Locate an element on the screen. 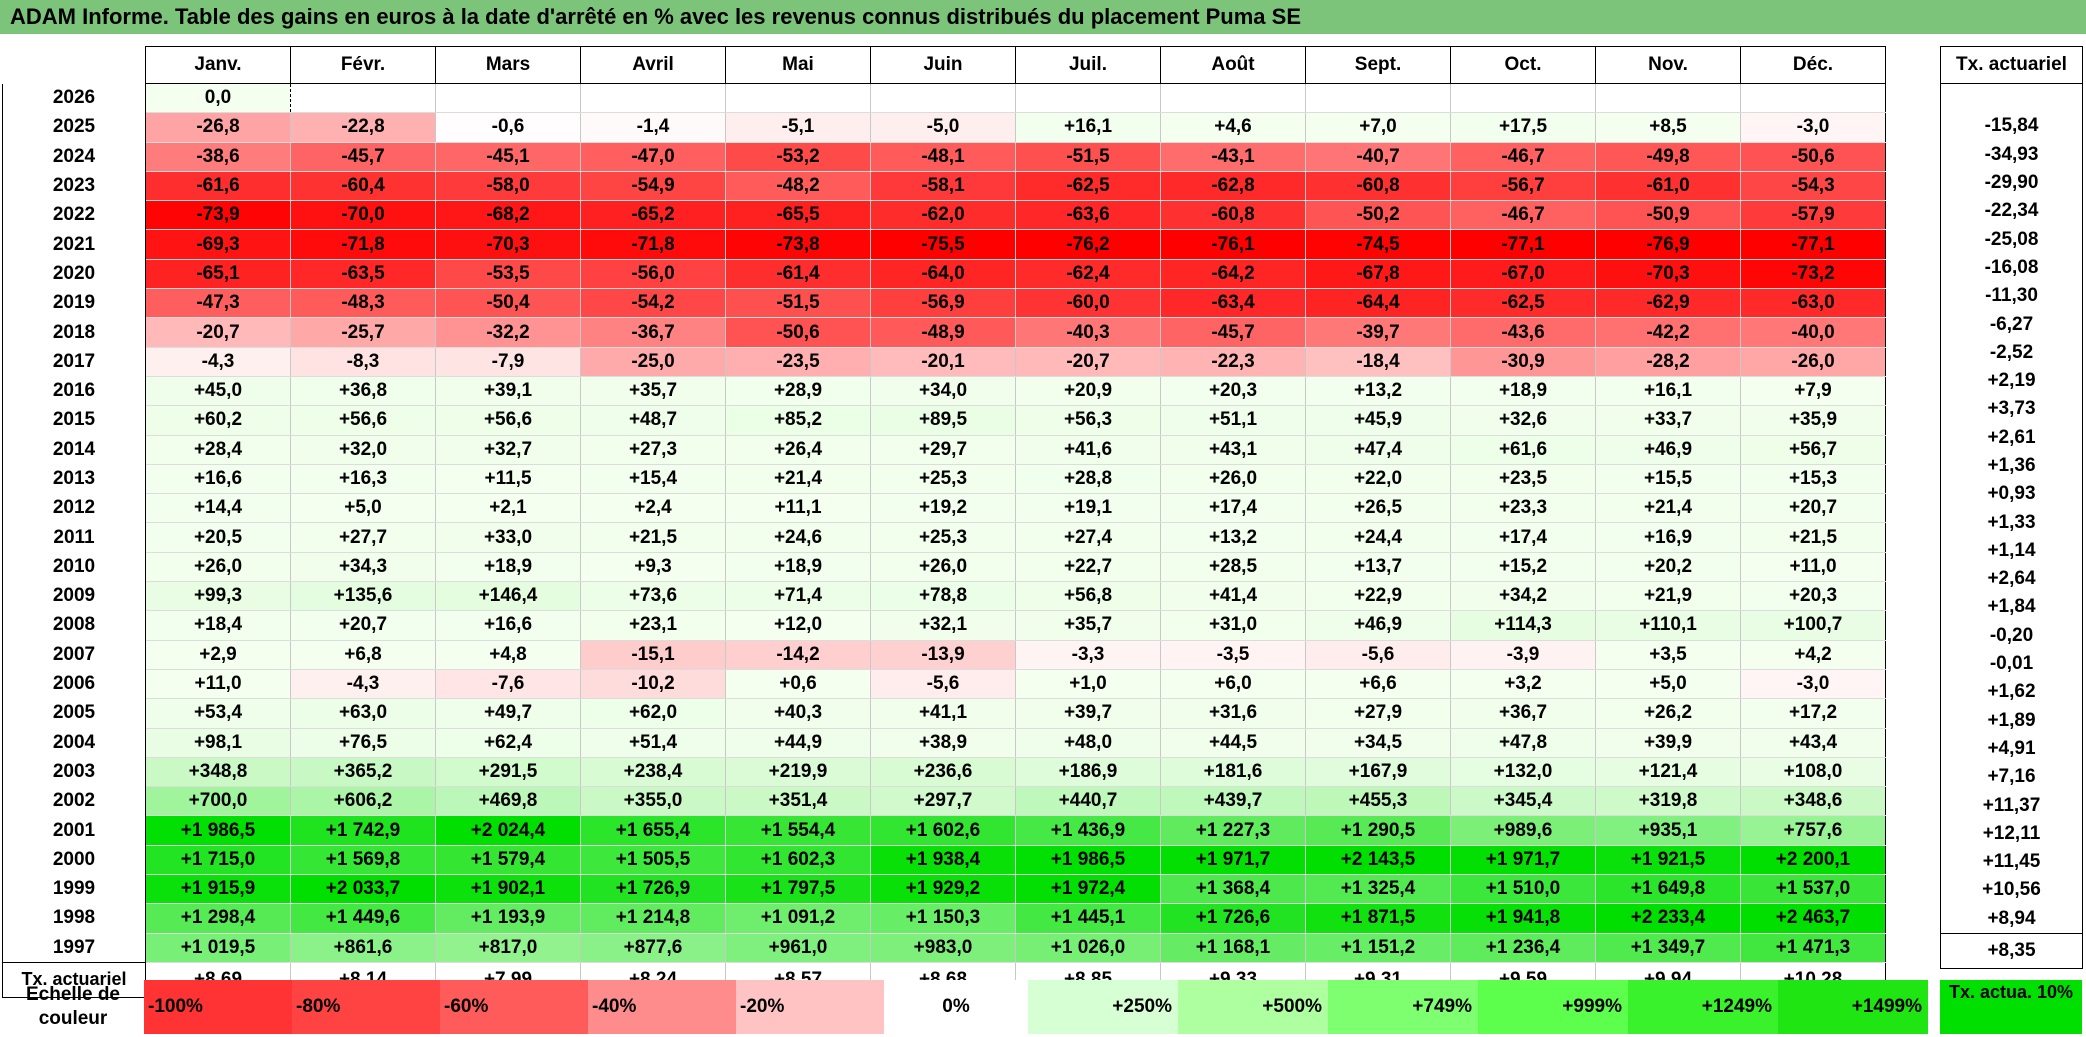 Image resolution: width=2086 pixels, height=1037 pixels. gain-cell: +27,3 is located at coordinates (653, 450).